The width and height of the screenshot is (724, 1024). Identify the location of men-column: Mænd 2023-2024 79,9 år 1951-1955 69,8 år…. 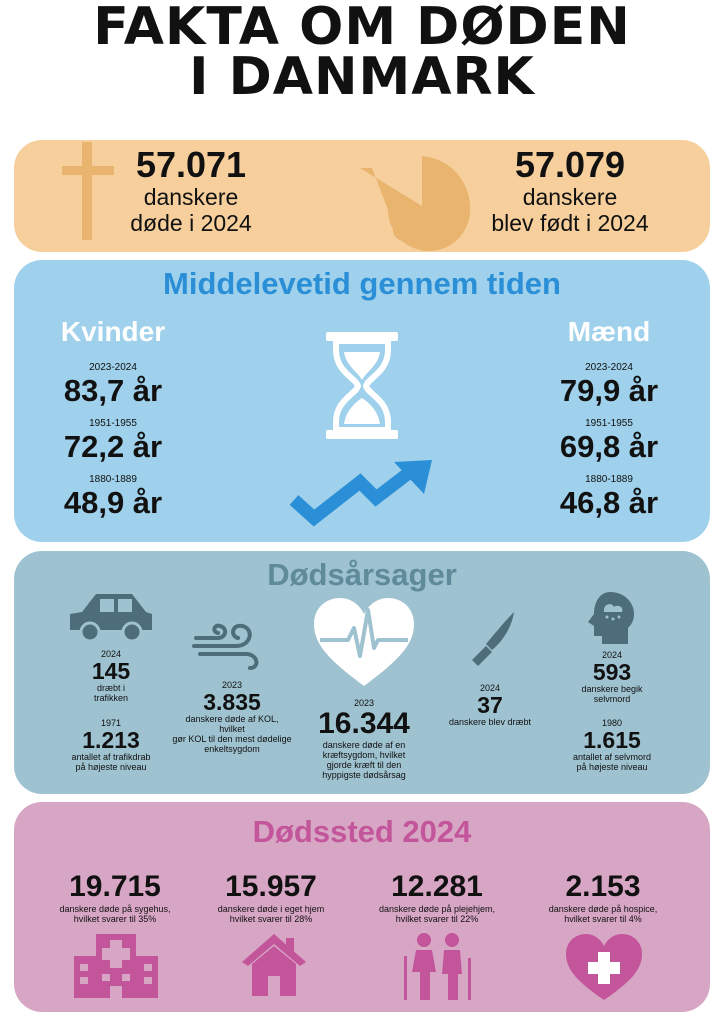
(609, 416).